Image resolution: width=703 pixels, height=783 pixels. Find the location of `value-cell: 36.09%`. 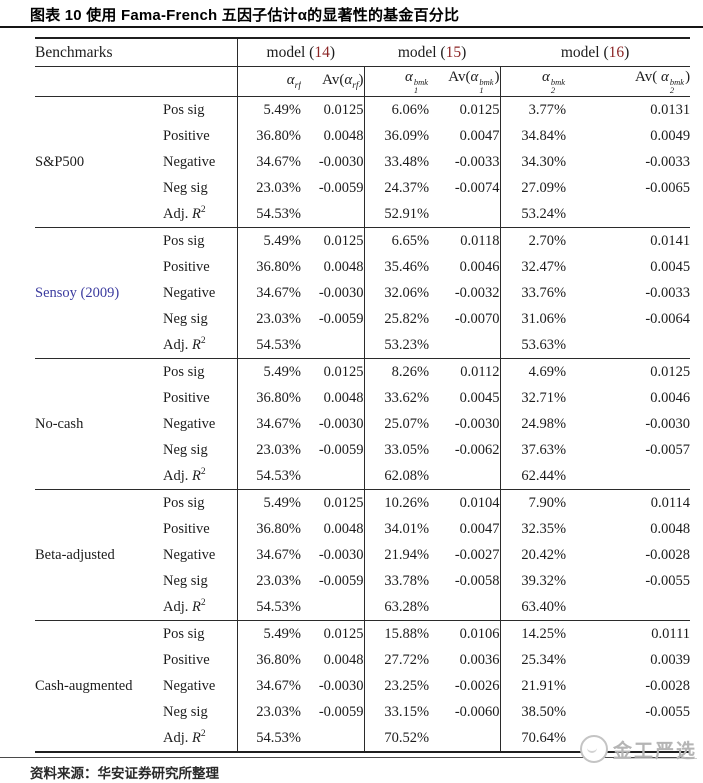

value-cell: 36.09% is located at coordinates (407, 135).